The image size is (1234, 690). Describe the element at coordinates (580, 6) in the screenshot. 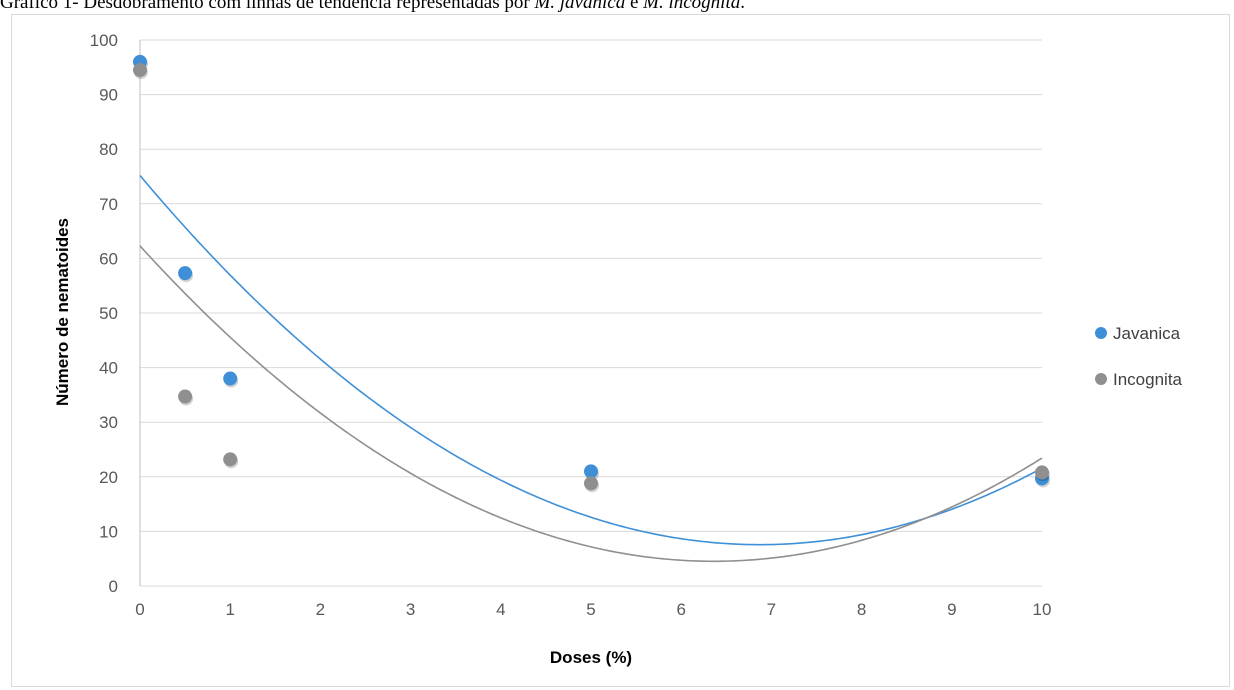

I see `caption-species-1: M. javanica` at that location.